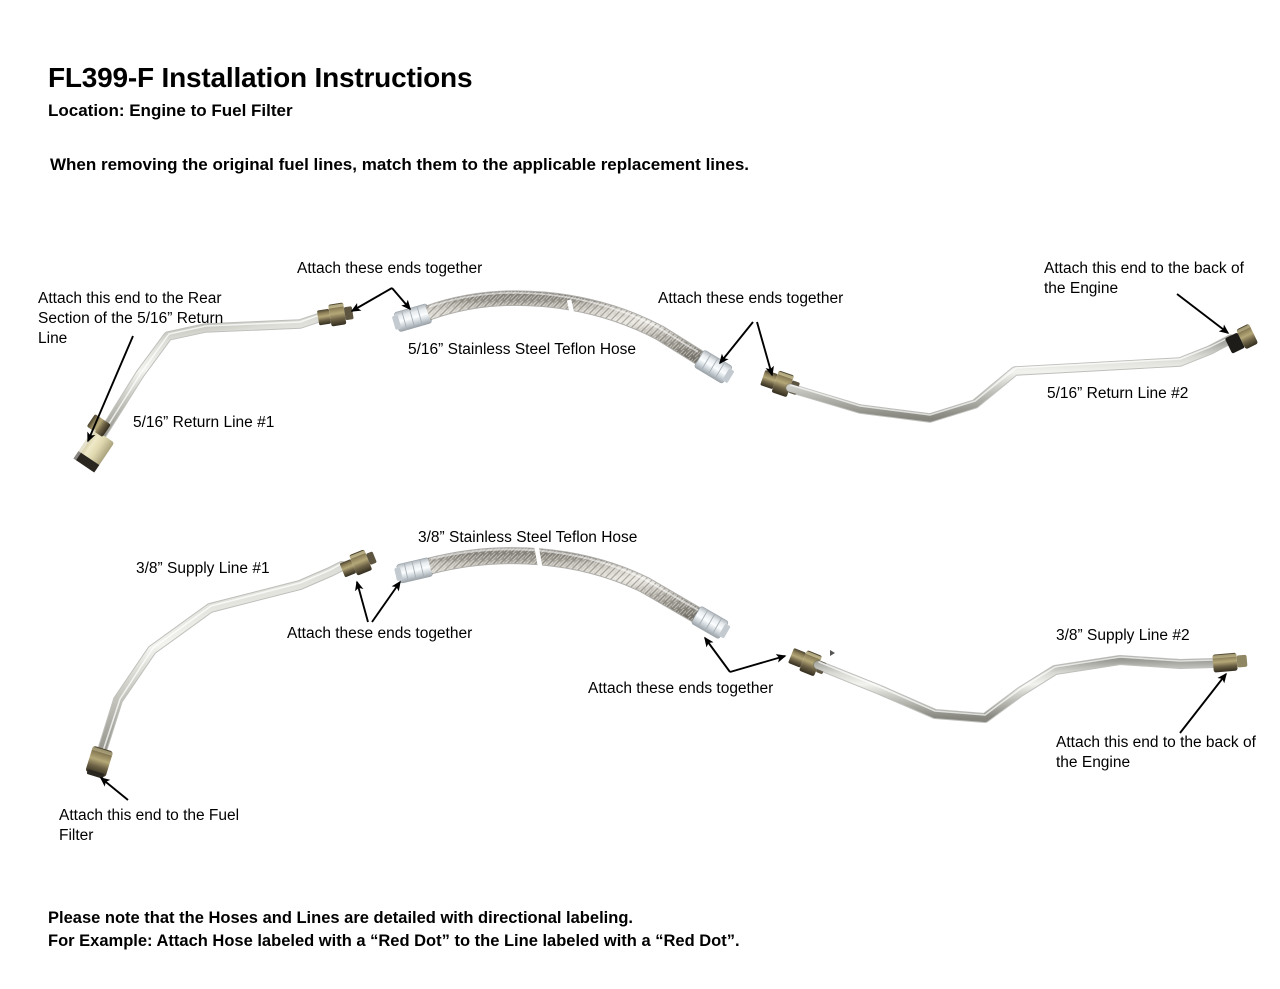 The image size is (1280, 989). Describe the element at coordinates (714, 367) in the screenshot. I see `return-hose-right-end-fitting` at that location.